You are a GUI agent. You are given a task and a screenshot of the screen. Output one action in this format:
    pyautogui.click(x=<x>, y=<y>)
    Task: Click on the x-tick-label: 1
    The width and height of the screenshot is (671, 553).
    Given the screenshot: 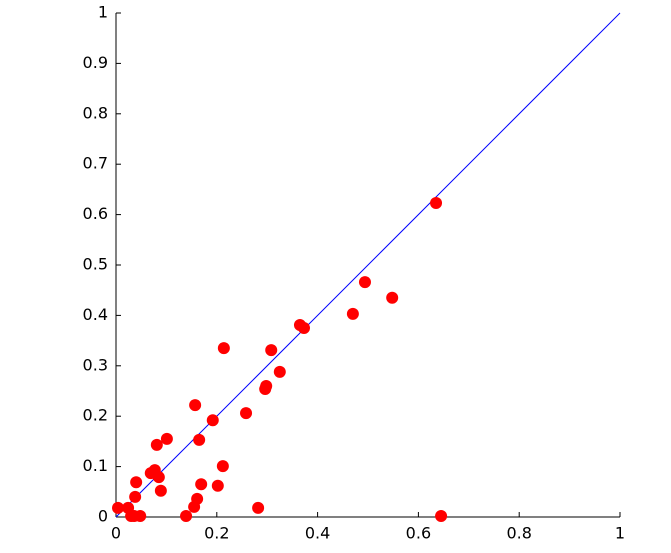 What is the action you would take?
    pyautogui.click(x=620, y=533)
    